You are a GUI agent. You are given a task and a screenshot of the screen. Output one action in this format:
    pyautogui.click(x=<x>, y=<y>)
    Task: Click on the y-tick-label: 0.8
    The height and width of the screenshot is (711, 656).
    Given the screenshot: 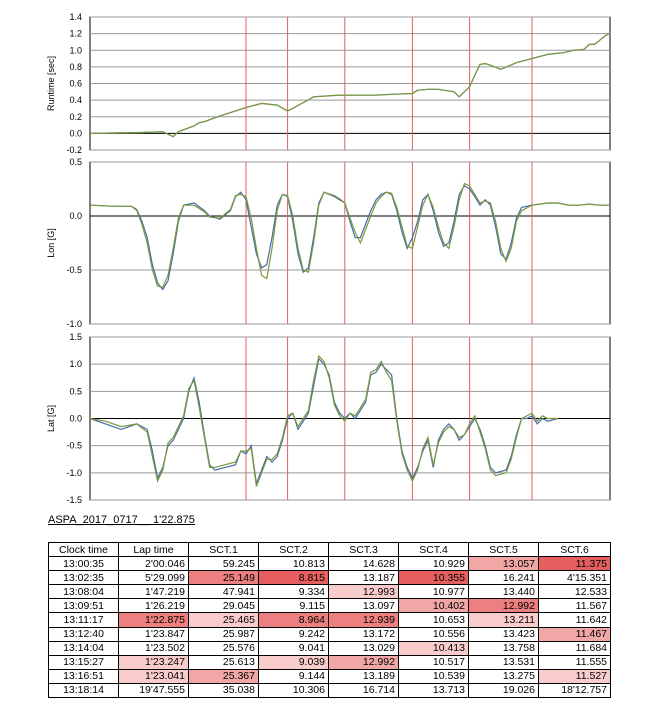 What is the action you would take?
    pyautogui.click(x=75, y=67)
    